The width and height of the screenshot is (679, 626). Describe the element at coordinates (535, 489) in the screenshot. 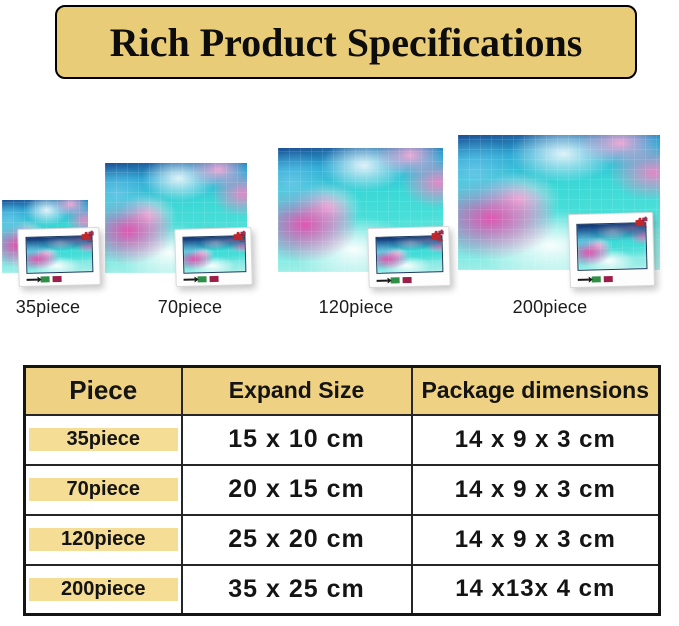

I see `cell-package-70: 14 x 9 x 3 cm` at that location.